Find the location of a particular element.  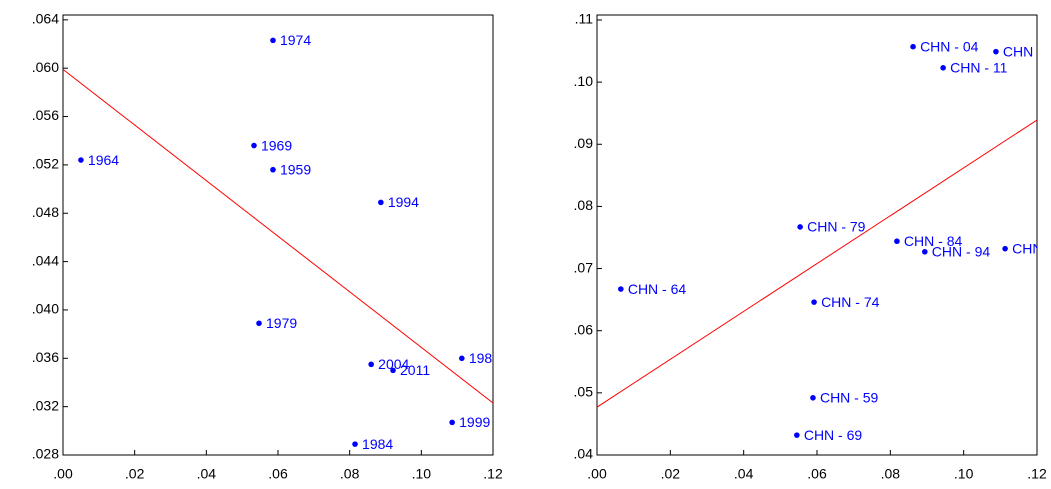

y-tick-label: .04 is located at coordinates (584, 454).